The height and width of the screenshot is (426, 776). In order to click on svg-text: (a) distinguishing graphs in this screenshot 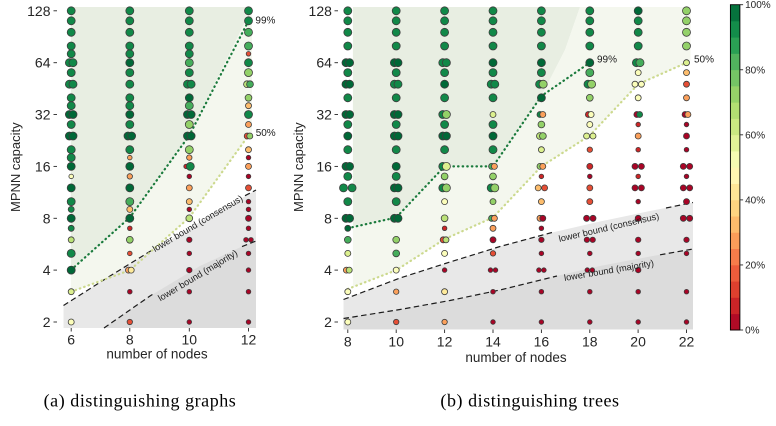, I will do `click(140, 401)`.